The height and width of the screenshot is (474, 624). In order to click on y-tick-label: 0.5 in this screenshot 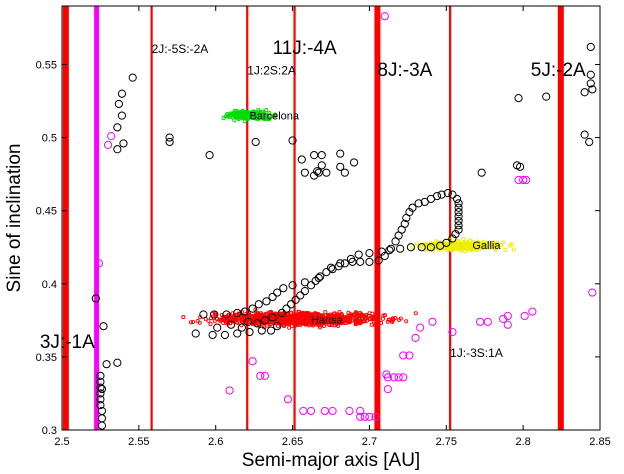, I will do `click(49, 139)`.